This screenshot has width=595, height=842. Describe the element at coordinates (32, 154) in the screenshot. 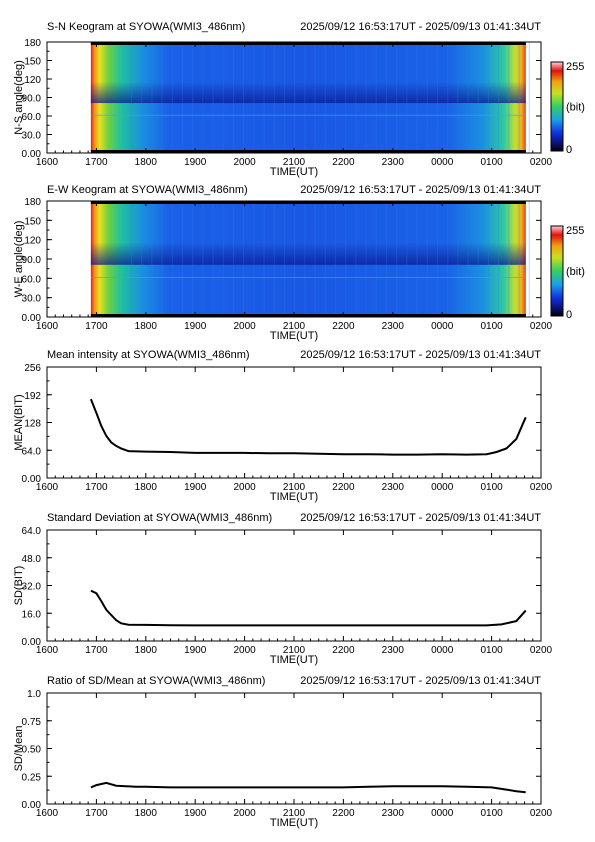

I see `y-tick-label: 0.00` at that location.